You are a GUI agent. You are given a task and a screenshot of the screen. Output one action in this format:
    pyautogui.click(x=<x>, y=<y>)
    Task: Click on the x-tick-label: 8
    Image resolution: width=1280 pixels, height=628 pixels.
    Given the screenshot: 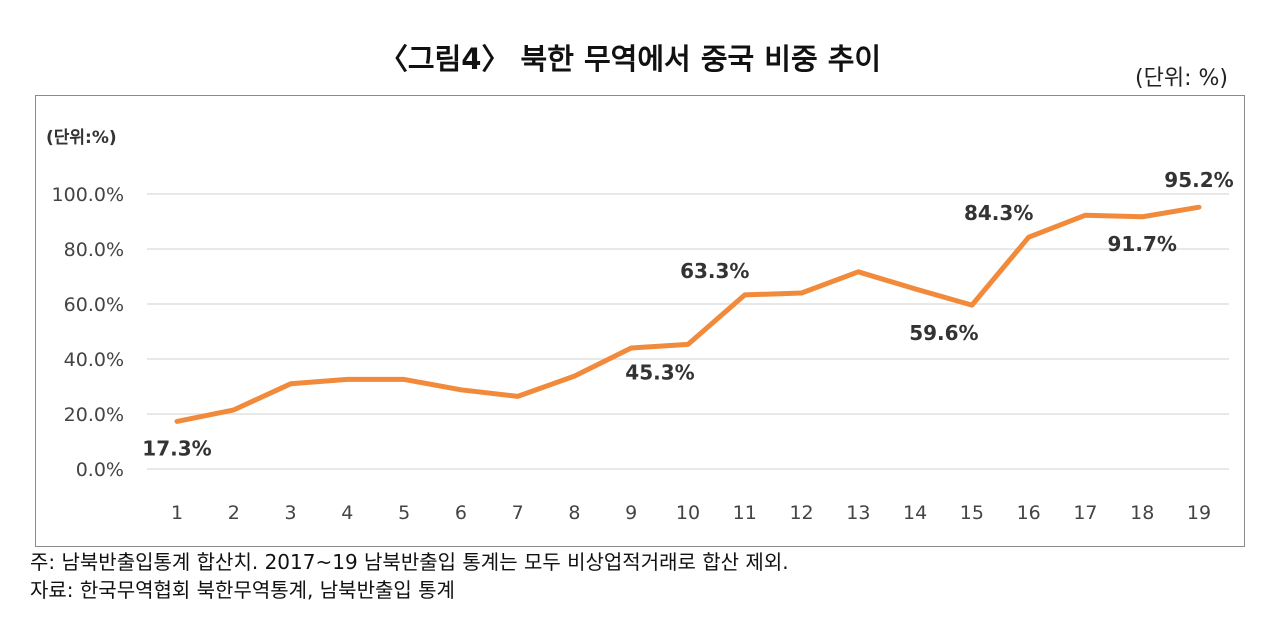 What is the action you would take?
    pyautogui.click(x=574, y=513)
    